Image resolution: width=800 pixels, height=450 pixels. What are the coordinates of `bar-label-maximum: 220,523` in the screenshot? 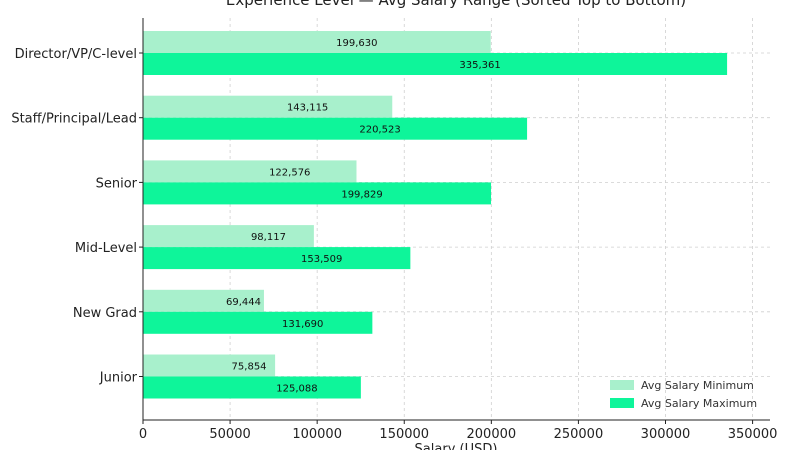 It's located at (379, 130).